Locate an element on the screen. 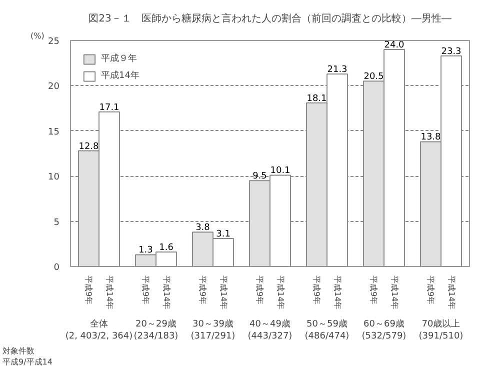  y-tick-label: 15 is located at coordinates (54, 132).